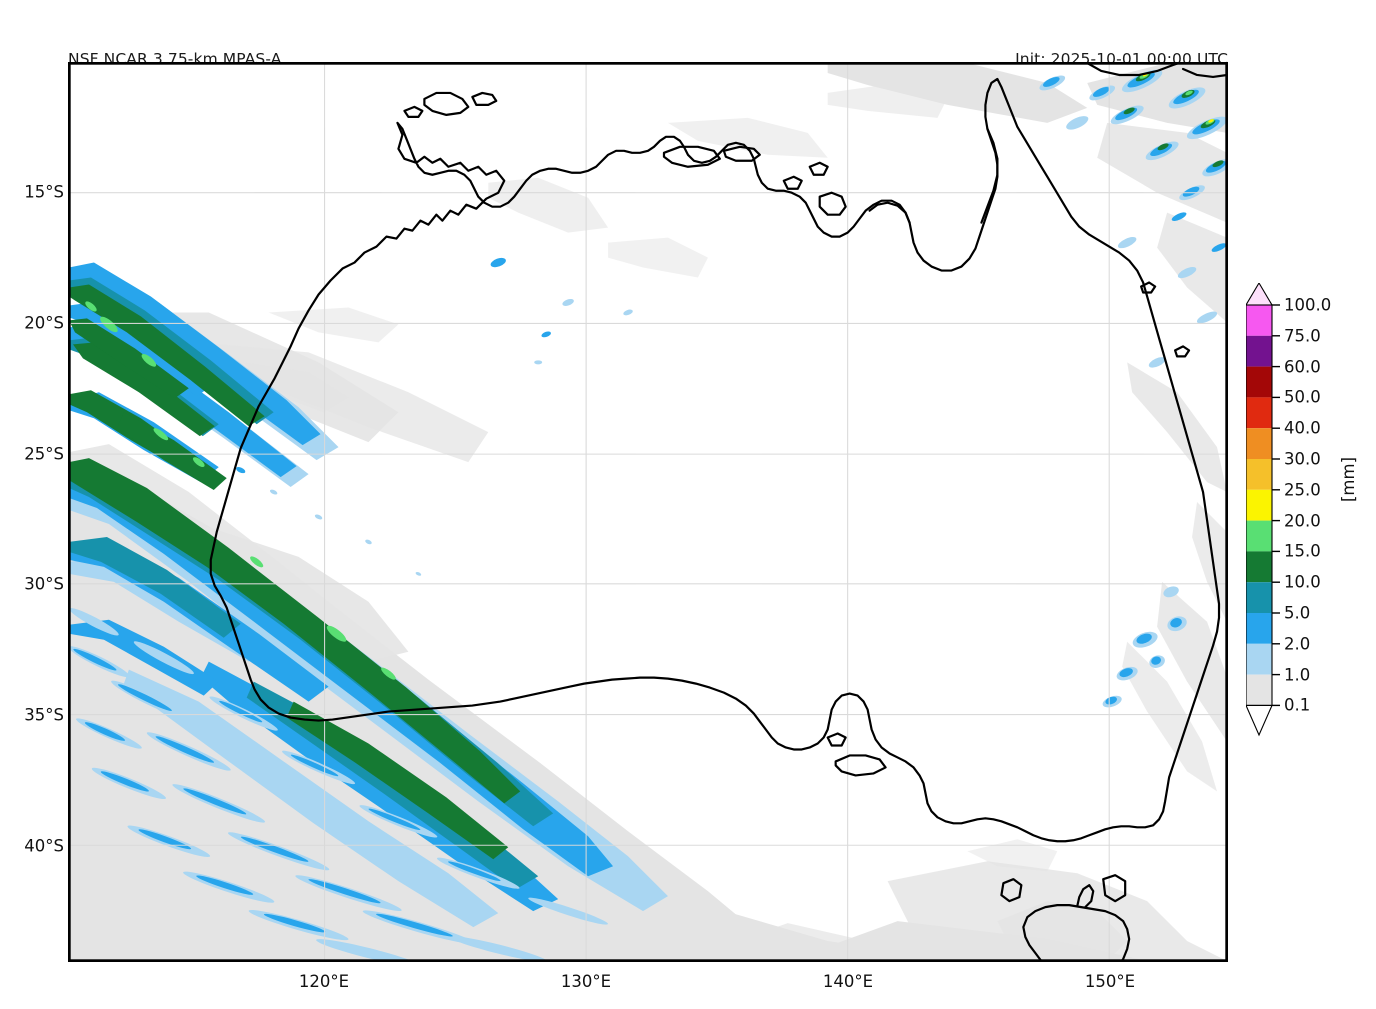  Describe the element at coordinates (1144, 647) in the screenshot. I see `coastal-showers-east` at that location.